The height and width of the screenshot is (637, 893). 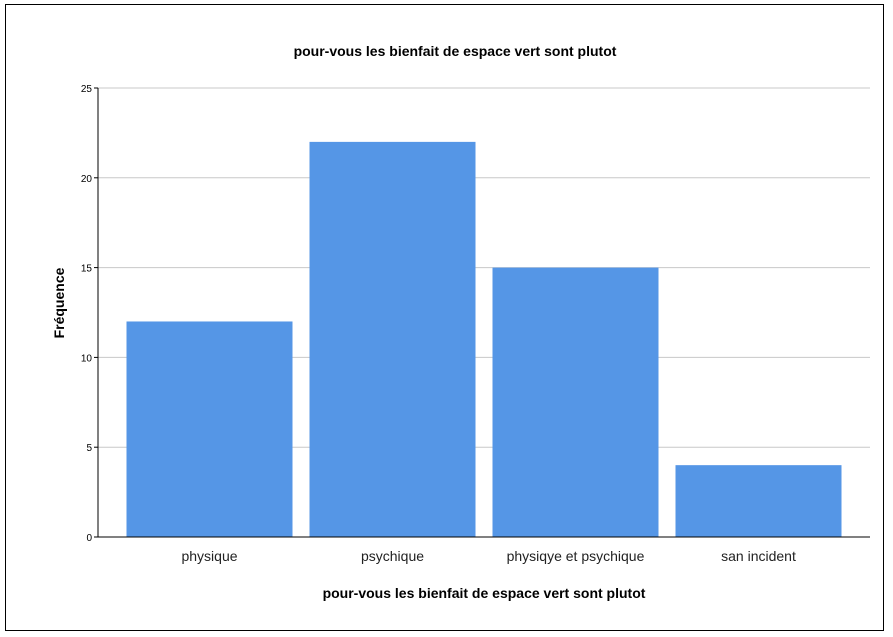 What do you see at coordinates (576, 556) in the screenshot?
I see `x-tick-label: physiqye et psychique` at bounding box center [576, 556].